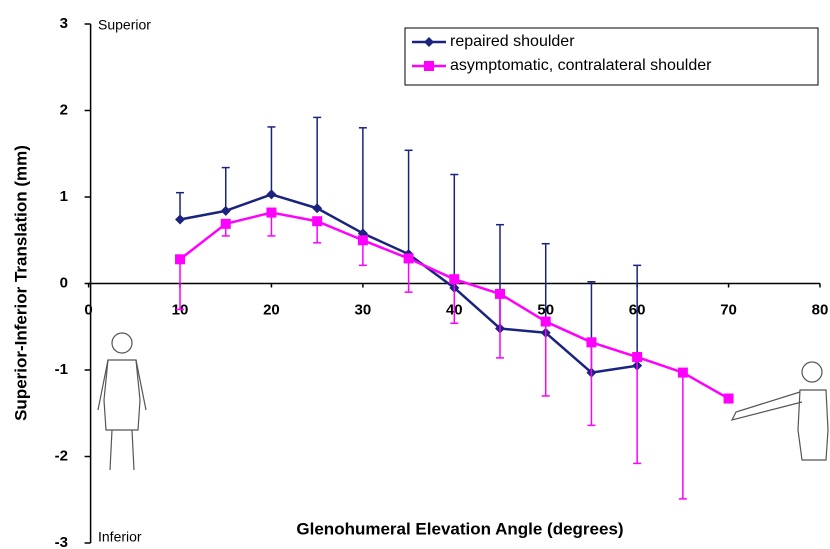 The width and height of the screenshot is (830, 549). What do you see at coordinates (512, 41) in the screenshot?
I see `legend-label: repaired shoulder` at bounding box center [512, 41].